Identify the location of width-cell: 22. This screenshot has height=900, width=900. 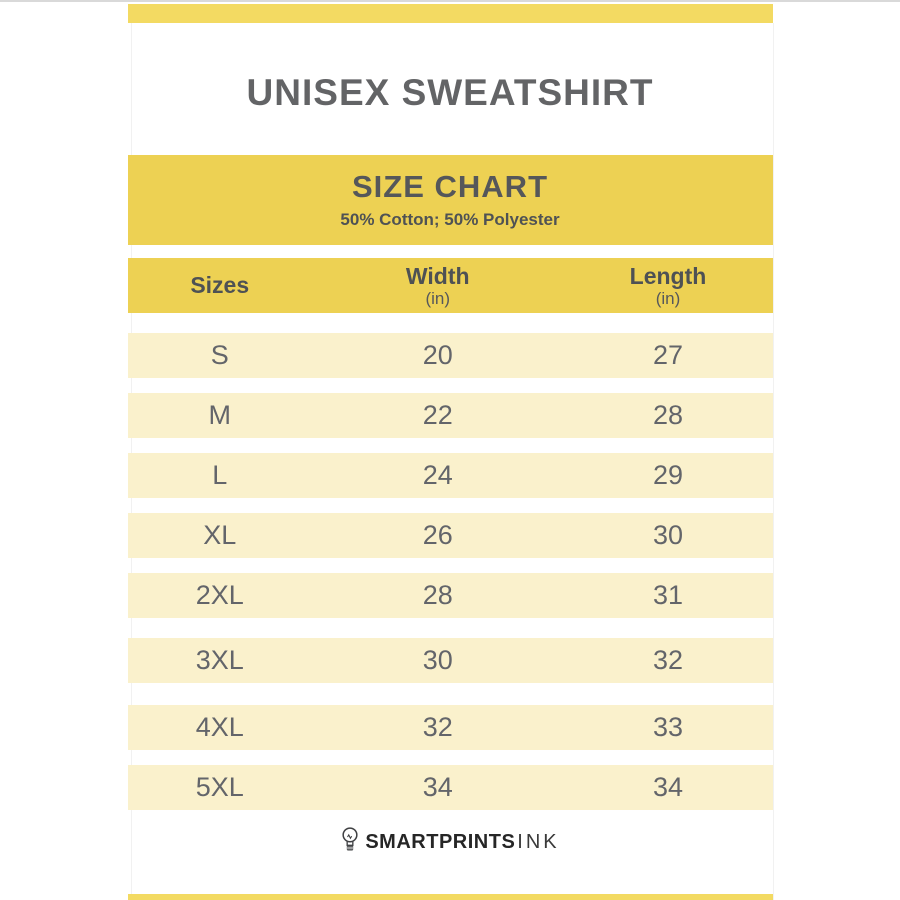
(437, 415).